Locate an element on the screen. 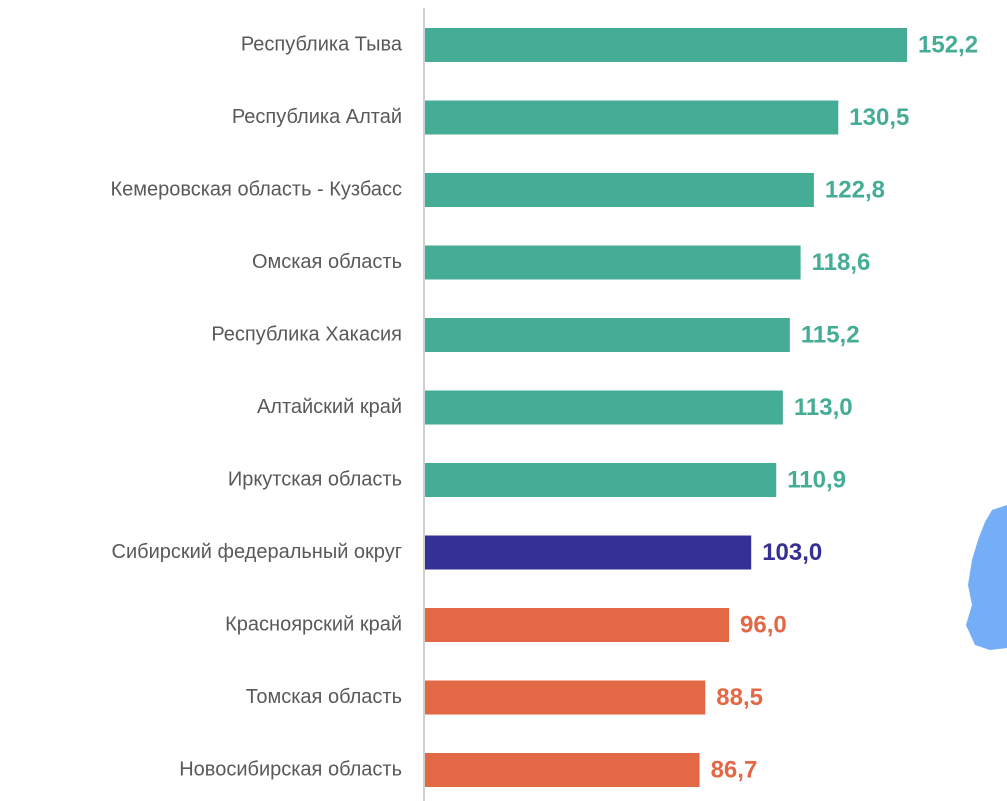 The width and height of the screenshot is (1007, 801). value-label: 86,7 is located at coordinates (734, 769).